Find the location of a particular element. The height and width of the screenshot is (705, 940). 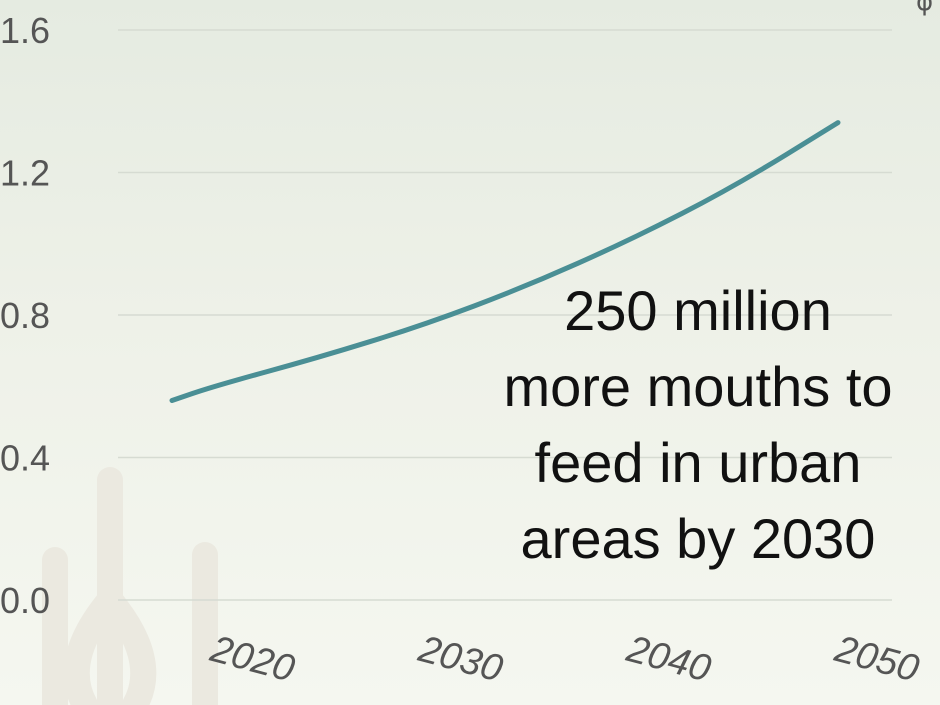

y-tick-label: 0.8 is located at coordinates (25, 315).